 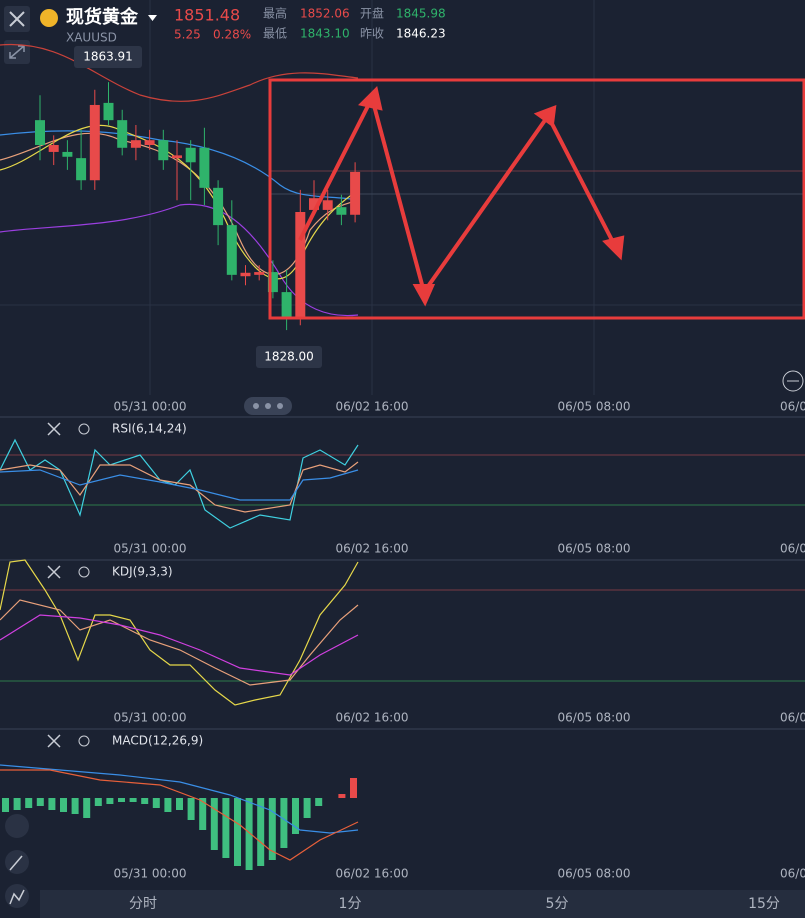 What do you see at coordinates (179, 483) in the screenshot?
I see `rsi-lines` at bounding box center [179, 483].